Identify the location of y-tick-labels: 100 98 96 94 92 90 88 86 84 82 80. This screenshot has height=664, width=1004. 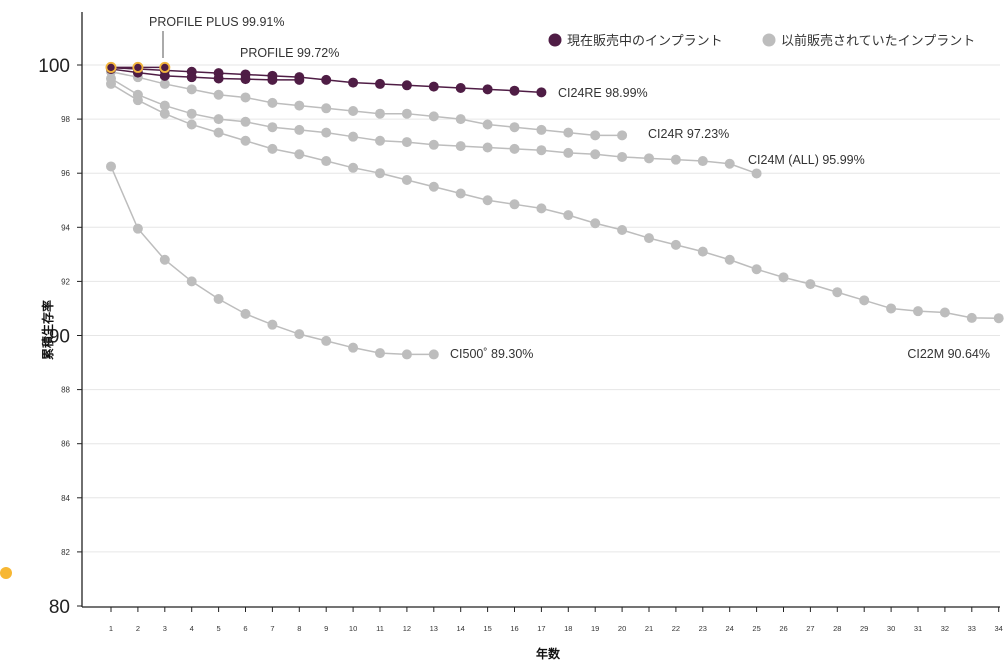
(60, 337).